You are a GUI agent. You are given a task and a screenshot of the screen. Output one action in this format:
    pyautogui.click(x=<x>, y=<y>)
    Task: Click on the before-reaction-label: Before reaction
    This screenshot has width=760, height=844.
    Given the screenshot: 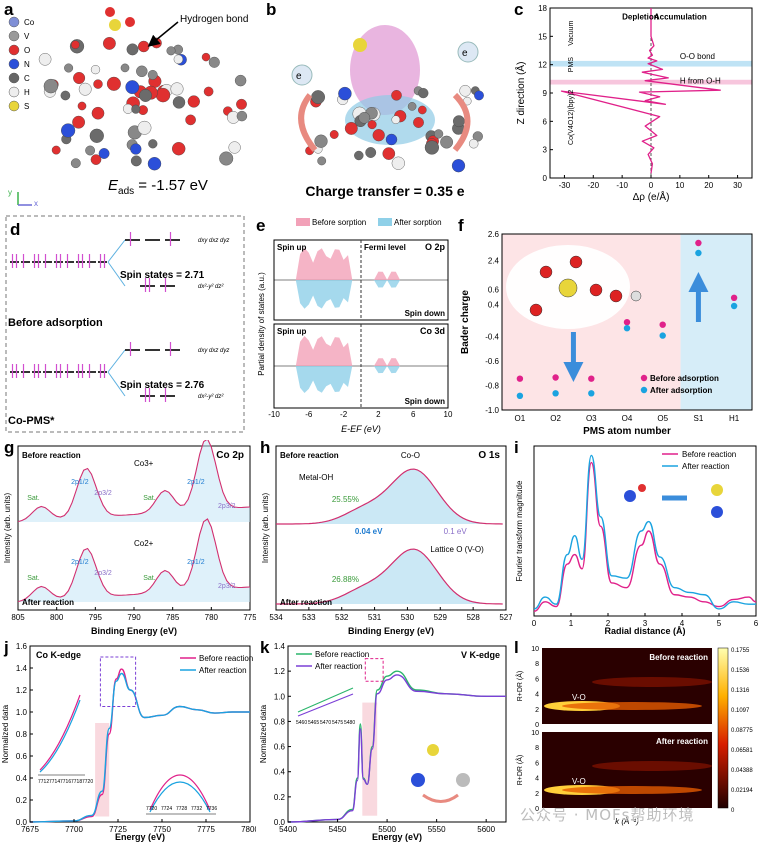 What is the action you would take?
    pyautogui.click(x=51, y=455)
    